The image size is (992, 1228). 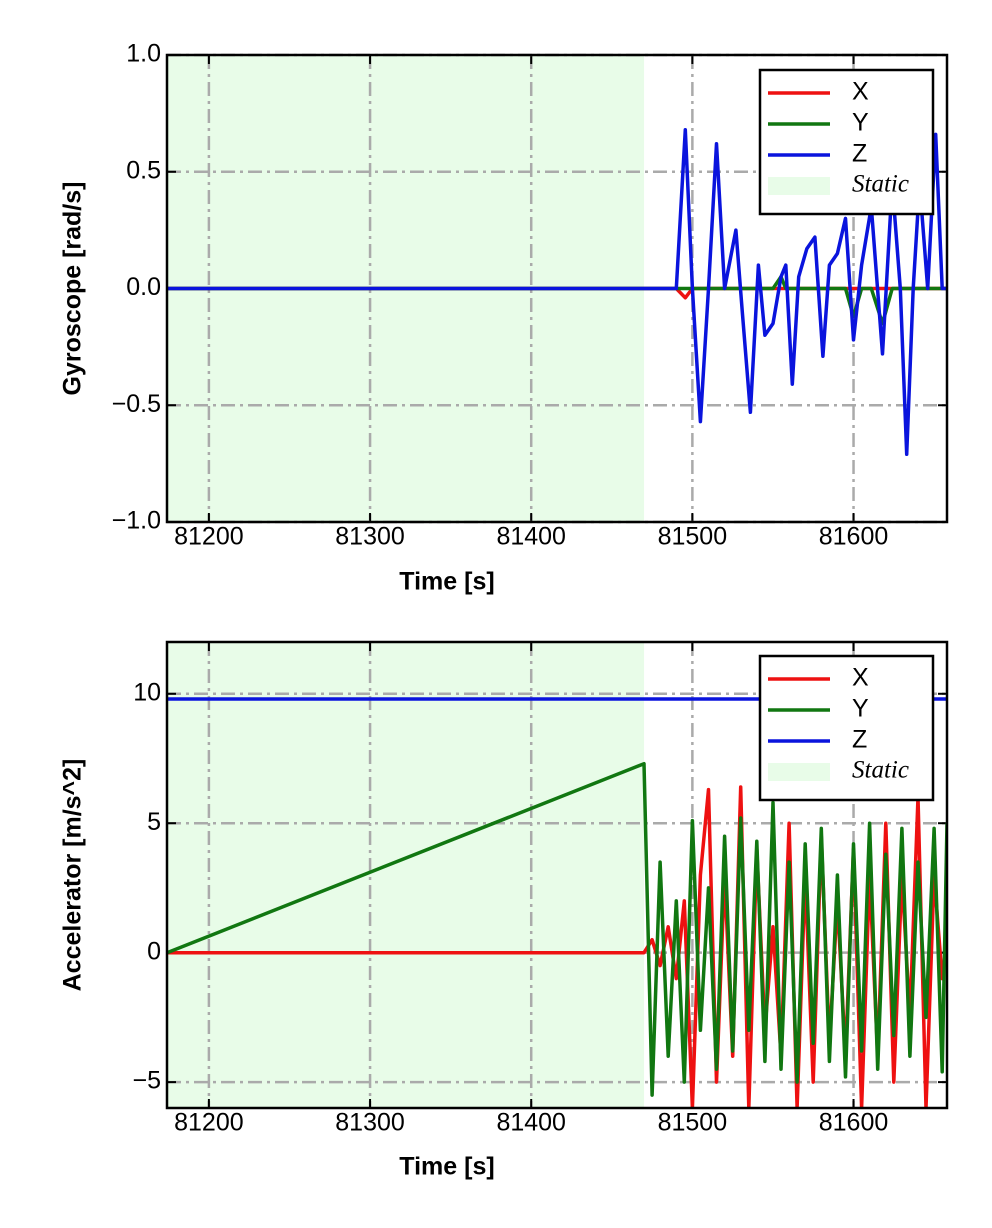 What do you see at coordinates (73, 289) in the screenshot?
I see `y-axis-label: Gyroscope [rad/s]` at bounding box center [73, 289].